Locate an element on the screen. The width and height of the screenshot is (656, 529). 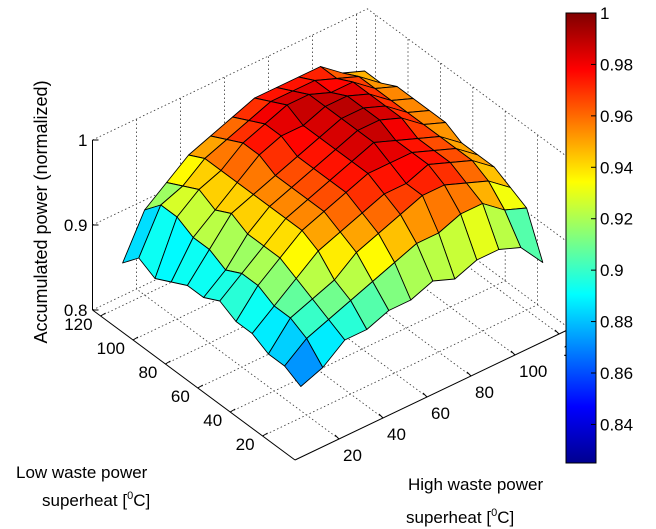
y-tick-label: 0.8 is located at coordinates (76, 310).